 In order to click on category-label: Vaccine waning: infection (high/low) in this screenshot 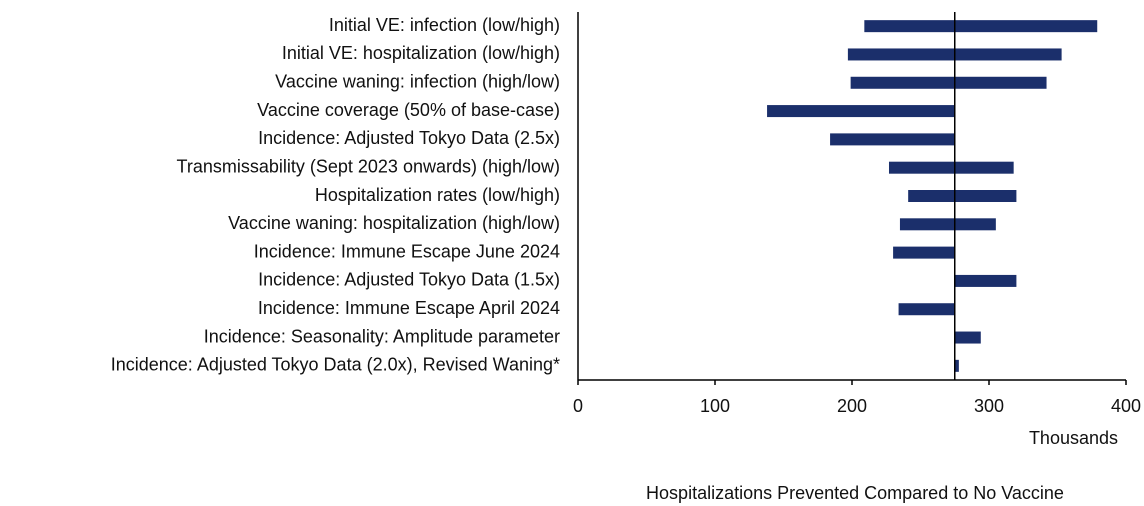, I will do `click(417, 82)`.